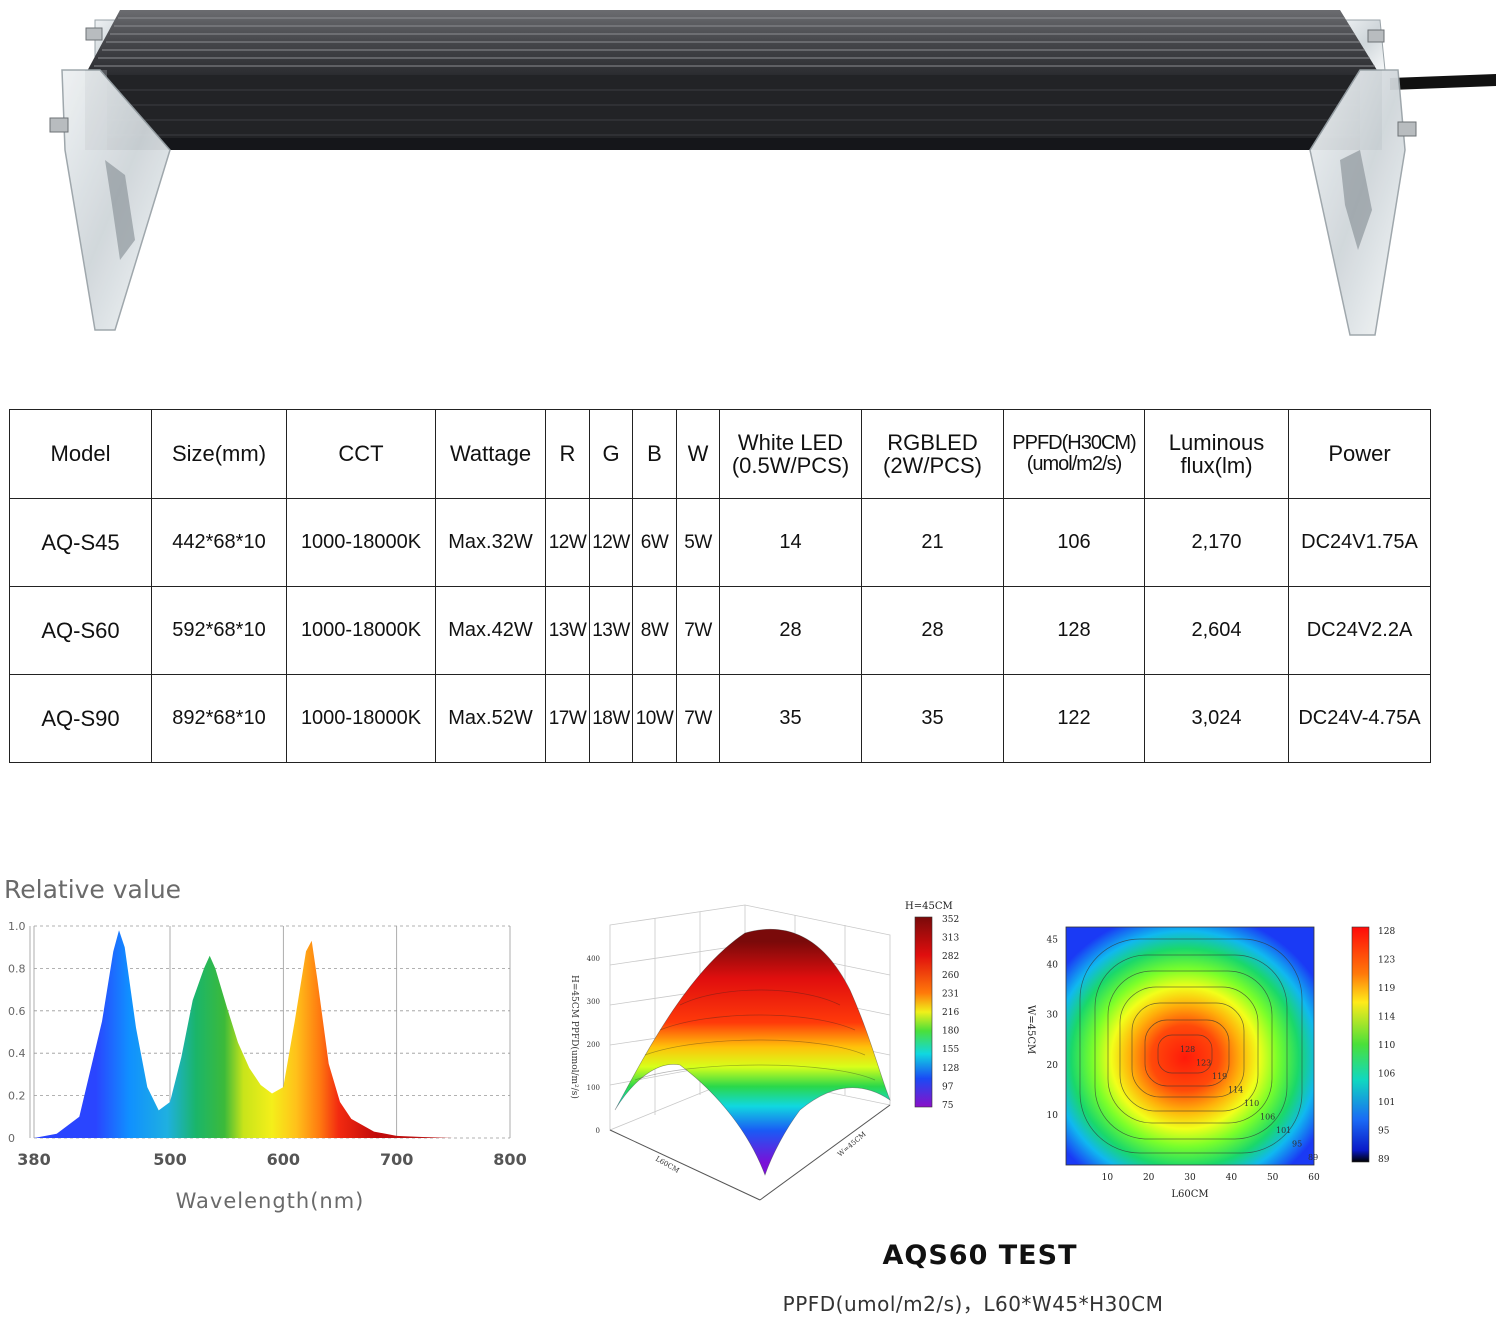 The width and height of the screenshot is (1500, 1317). Describe the element at coordinates (752, 1052) in the screenshot. I see `surface-mesh` at that location.